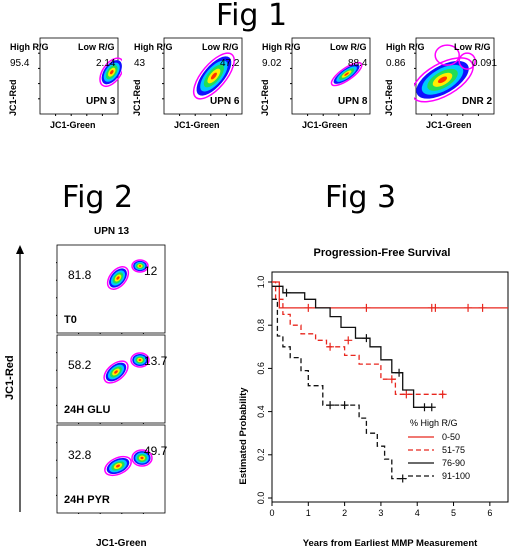 The width and height of the screenshot is (520, 557). I want to click on fig2-low-rg-value: 49.7, so click(156, 451).